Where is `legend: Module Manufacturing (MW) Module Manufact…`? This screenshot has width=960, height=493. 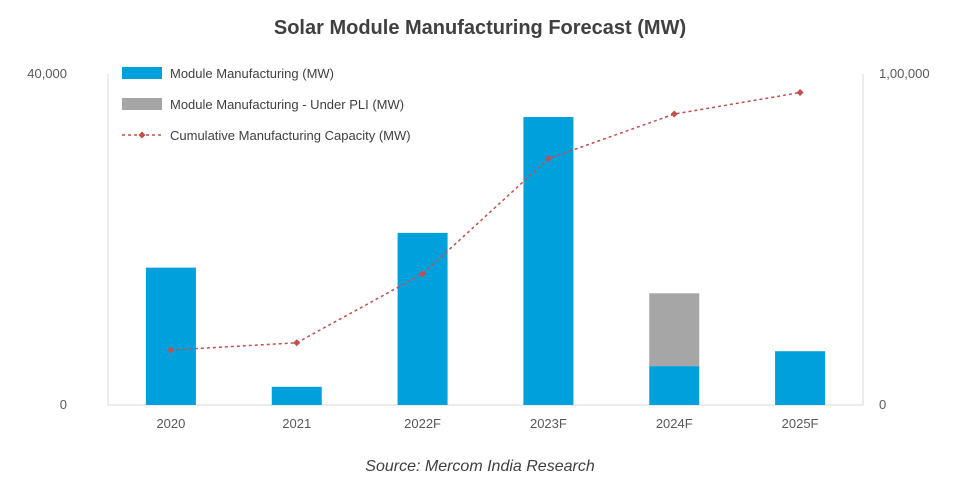
legend: Module Manufacturing (MW) Module Manufact… is located at coordinates (266, 104).